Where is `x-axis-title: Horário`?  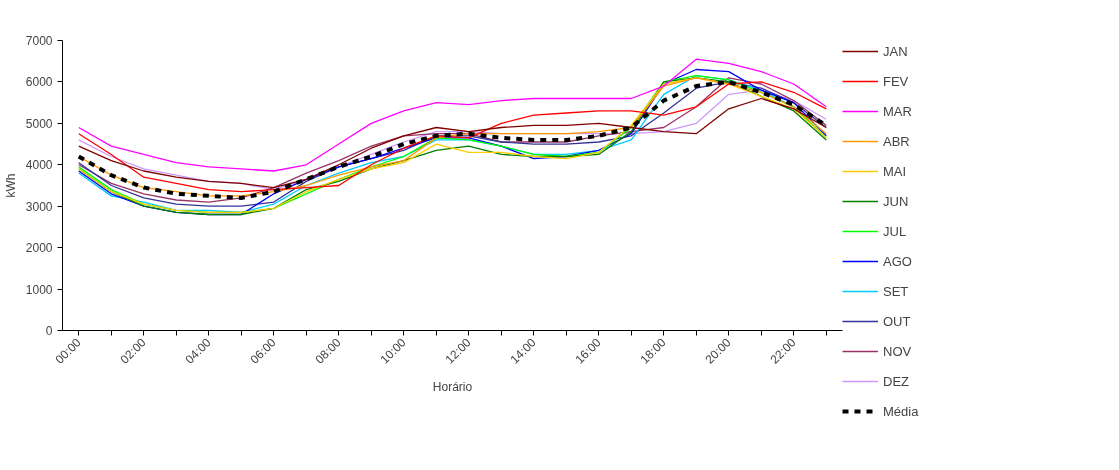 x-axis-title: Horário is located at coordinates (452, 386).